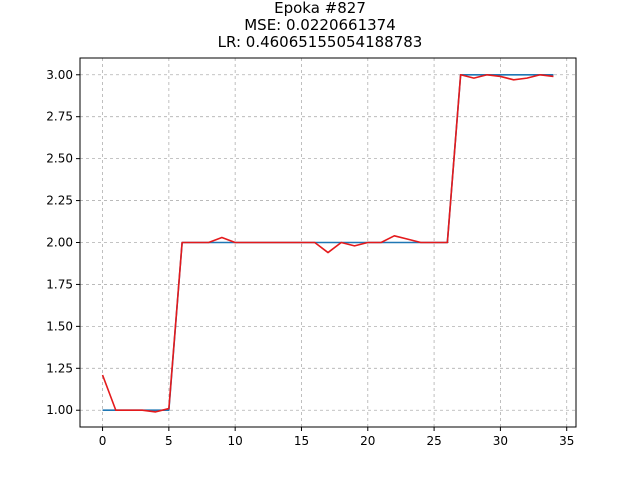 This screenshot has width=640, height=480. Describe the element at coordinates (367, 441) in the screenshot. I see `x-tick-label: 20` at that location.